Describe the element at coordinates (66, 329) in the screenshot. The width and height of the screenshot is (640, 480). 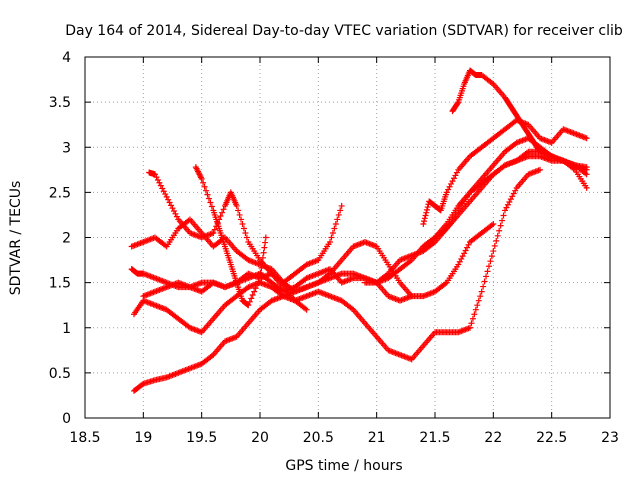
I see `y-tick-label: 1` at that location.